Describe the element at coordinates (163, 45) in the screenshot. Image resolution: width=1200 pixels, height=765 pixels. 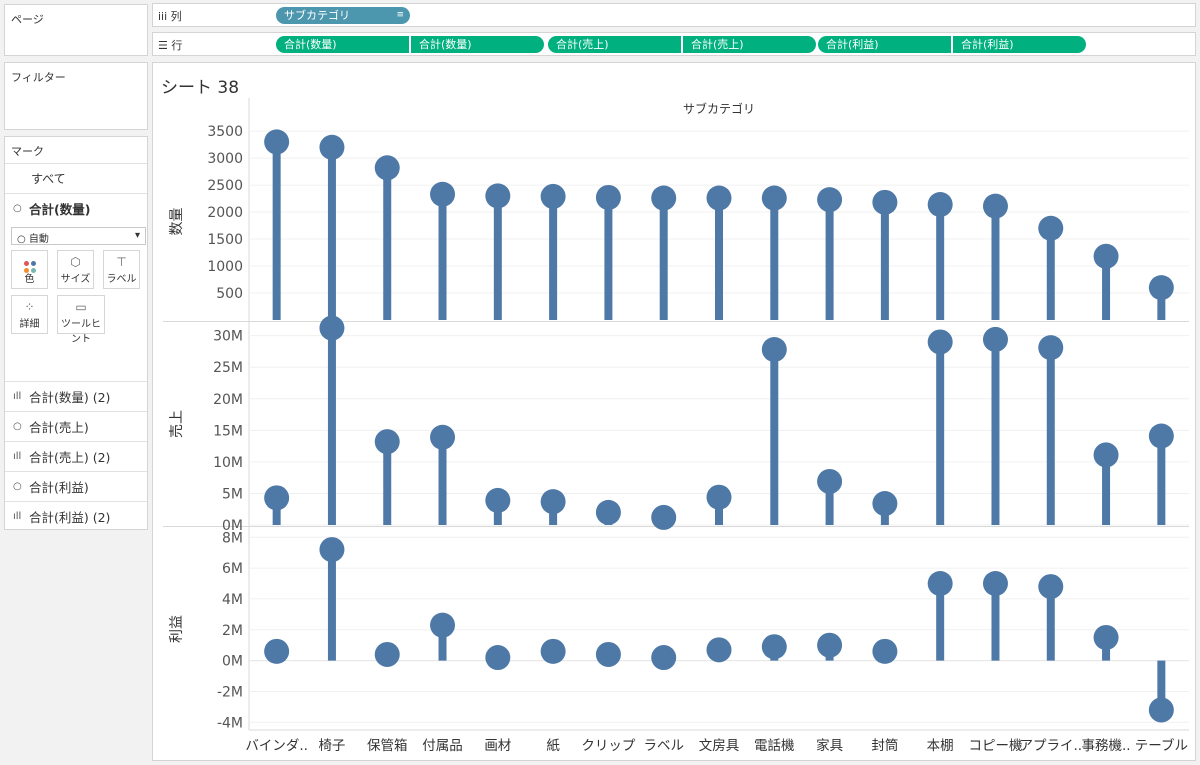
I see `rows-icon: ☰` at that location.